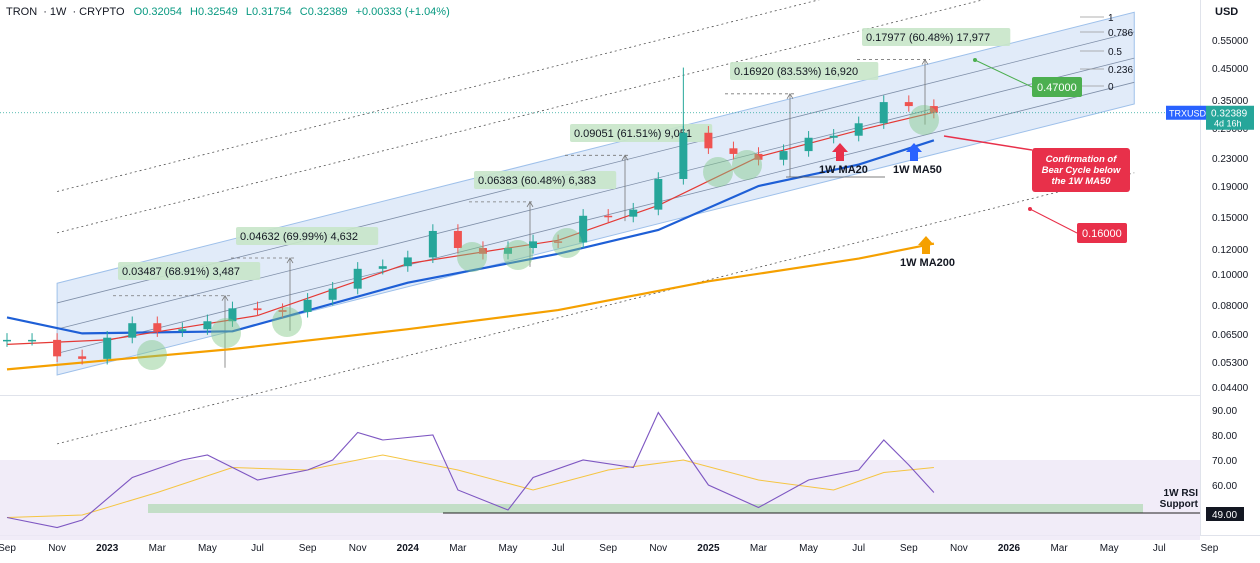 Image resolution: width=1260 pixels, height=563 pixels. What do you see at coordinates (840, 152) in the screenshot?
I see `ma20-arrow` at bounding box center [840, 152].